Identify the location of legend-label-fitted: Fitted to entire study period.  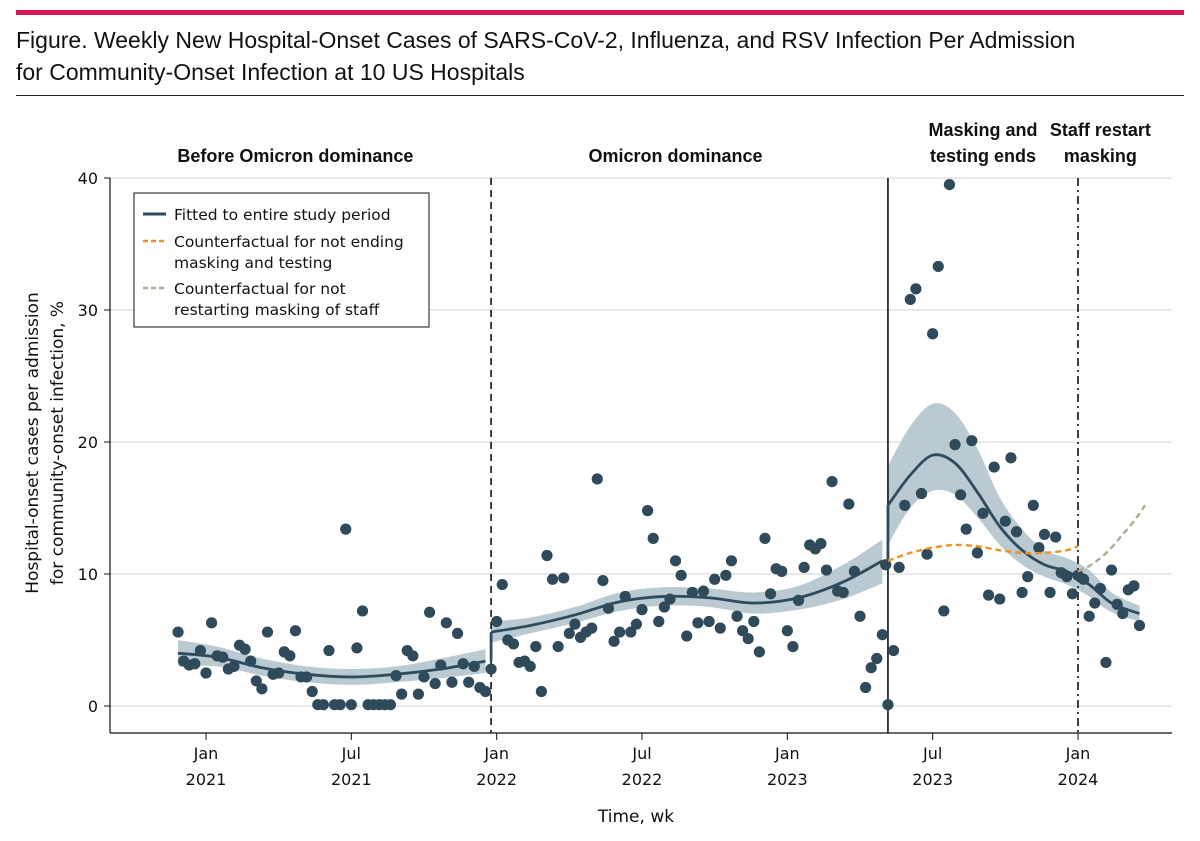
(282, 215).